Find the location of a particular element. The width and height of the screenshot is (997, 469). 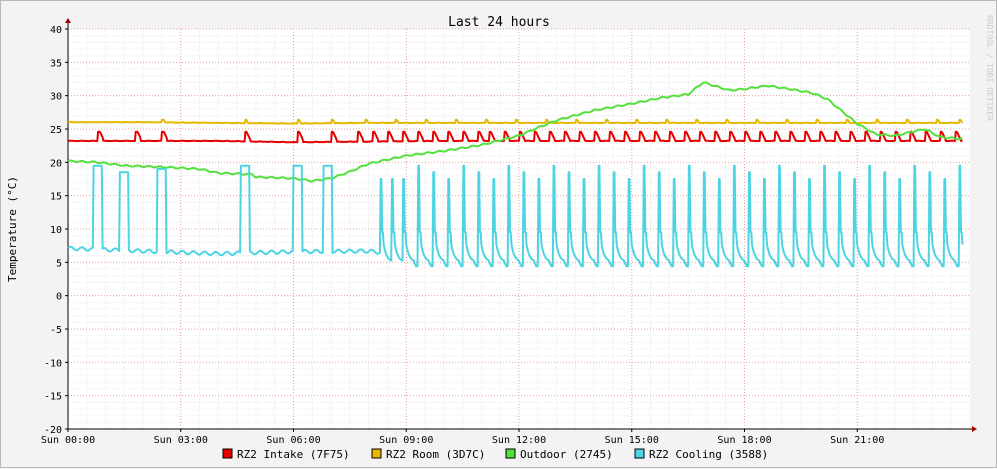

y-tick-labels: 40 35 30 25 20 15 10 5 0 -5 -10 -15 -20 is located at coordinates (56, 230).